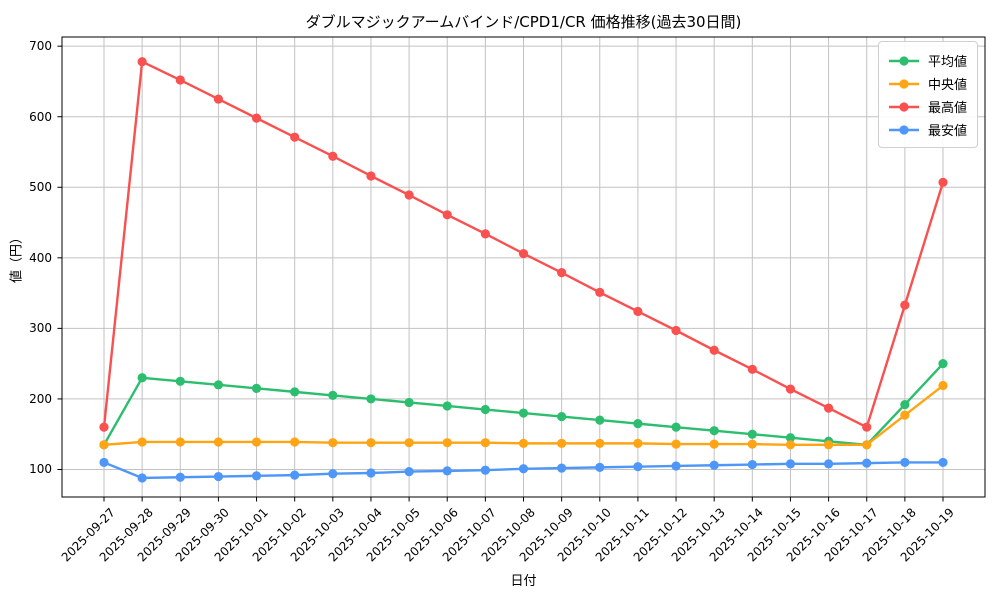 This screenshot has width=1000, height=600. I want to click on y-tick-label: 300, so click(40, 328).